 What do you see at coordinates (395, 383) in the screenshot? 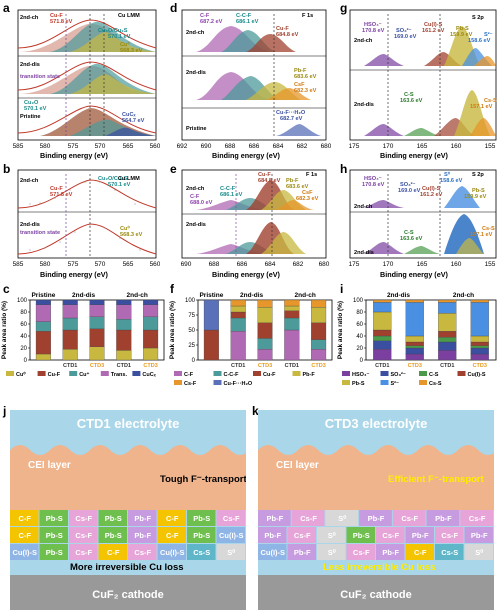
I see `legend-label: S²⁻` at bounding box center [395, 383].